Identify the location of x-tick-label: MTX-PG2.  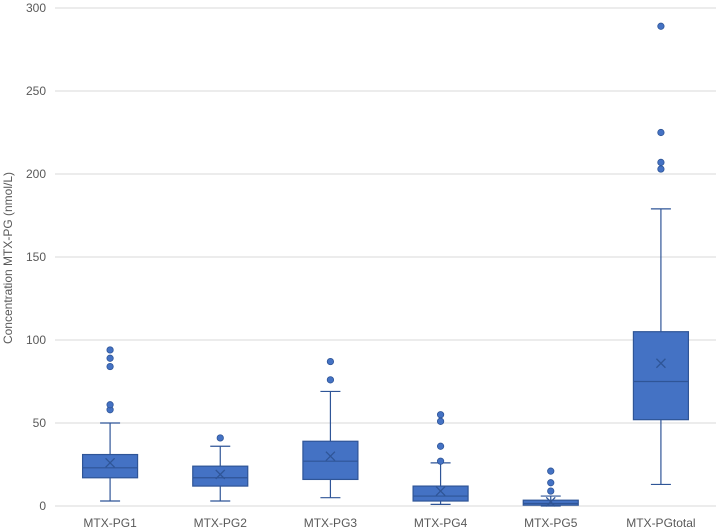
(221, 523).